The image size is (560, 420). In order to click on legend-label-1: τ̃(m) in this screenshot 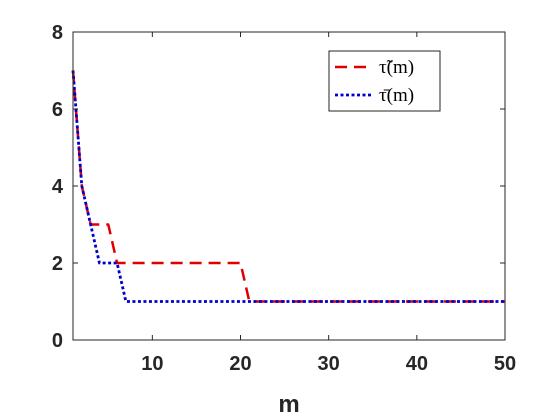, I will do `click(396, 67)`.